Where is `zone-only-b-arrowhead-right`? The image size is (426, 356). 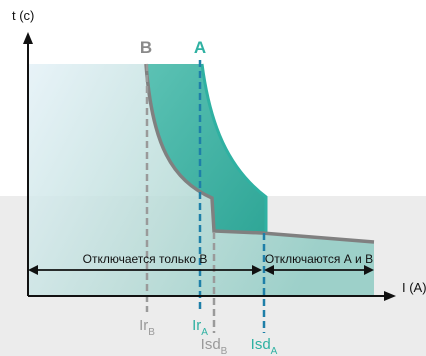
zone-only-b-arrowhead-right is located at coordinates (257, 270).